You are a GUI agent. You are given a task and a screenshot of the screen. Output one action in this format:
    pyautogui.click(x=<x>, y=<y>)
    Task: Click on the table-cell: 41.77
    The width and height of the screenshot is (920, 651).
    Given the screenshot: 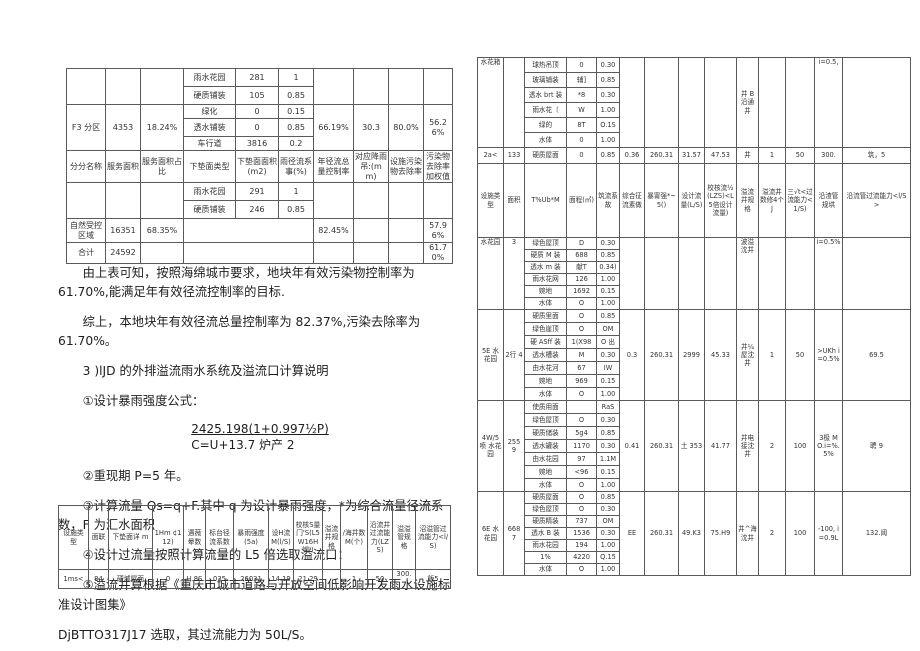 What is the action you would take?
    pyautogui.click(x=720, y=446)
    